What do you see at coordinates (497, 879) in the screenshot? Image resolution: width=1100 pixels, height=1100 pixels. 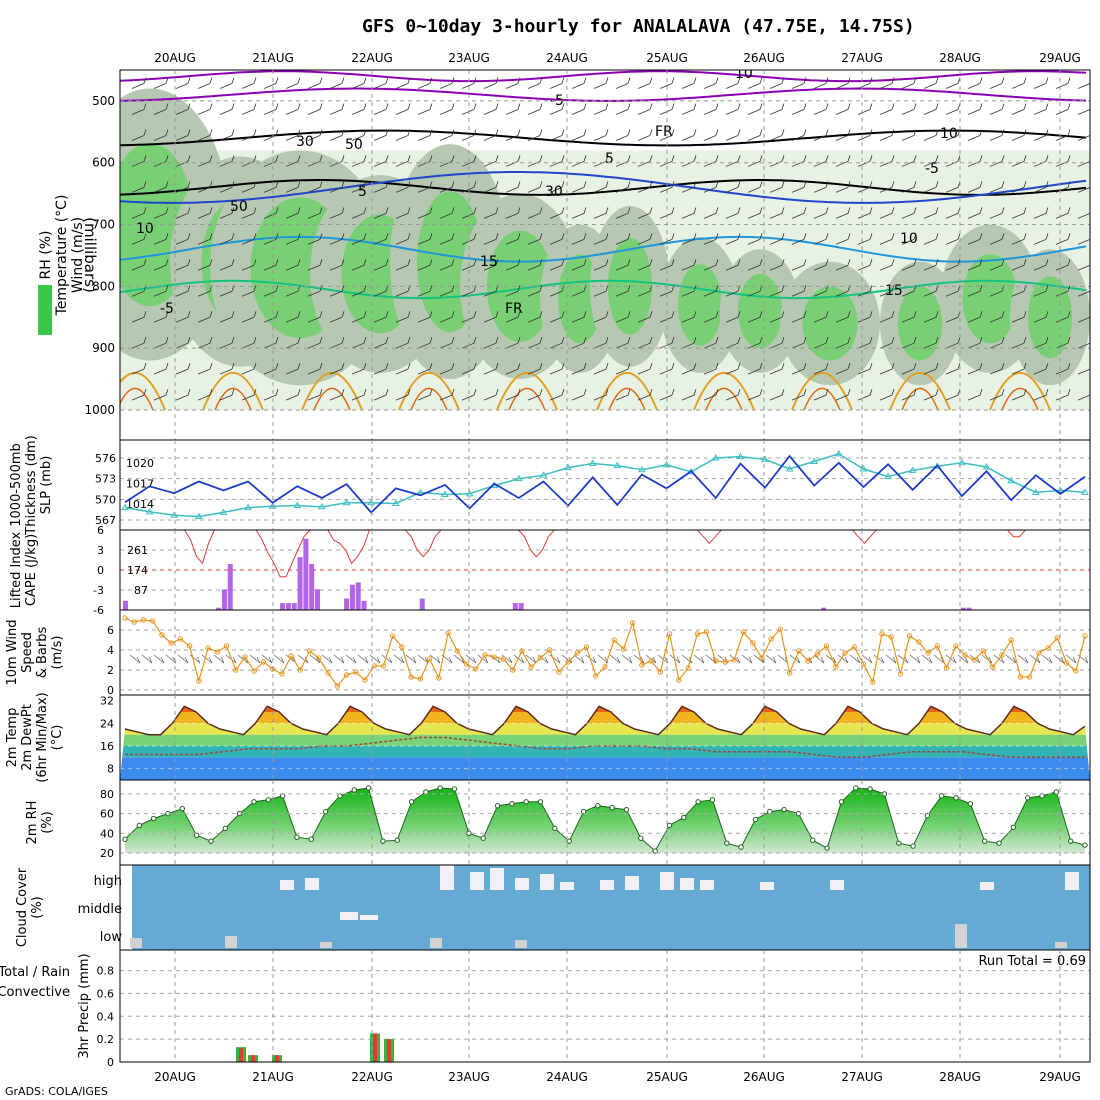 I see `cloud-high-bar` at bounding box center [497, 879].